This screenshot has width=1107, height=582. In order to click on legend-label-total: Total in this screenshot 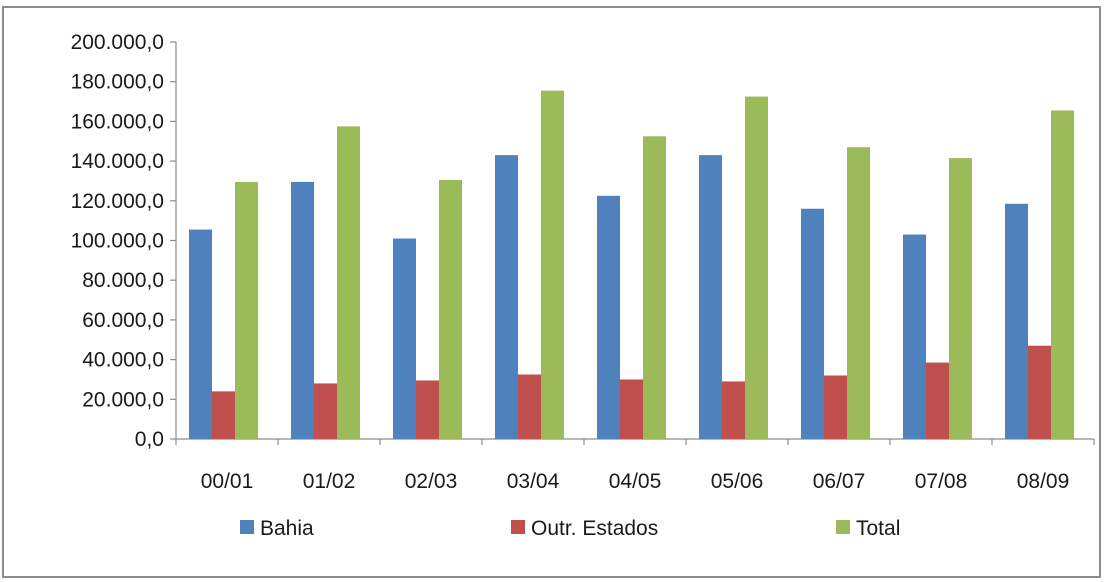, I will do `click(878, 528)`.